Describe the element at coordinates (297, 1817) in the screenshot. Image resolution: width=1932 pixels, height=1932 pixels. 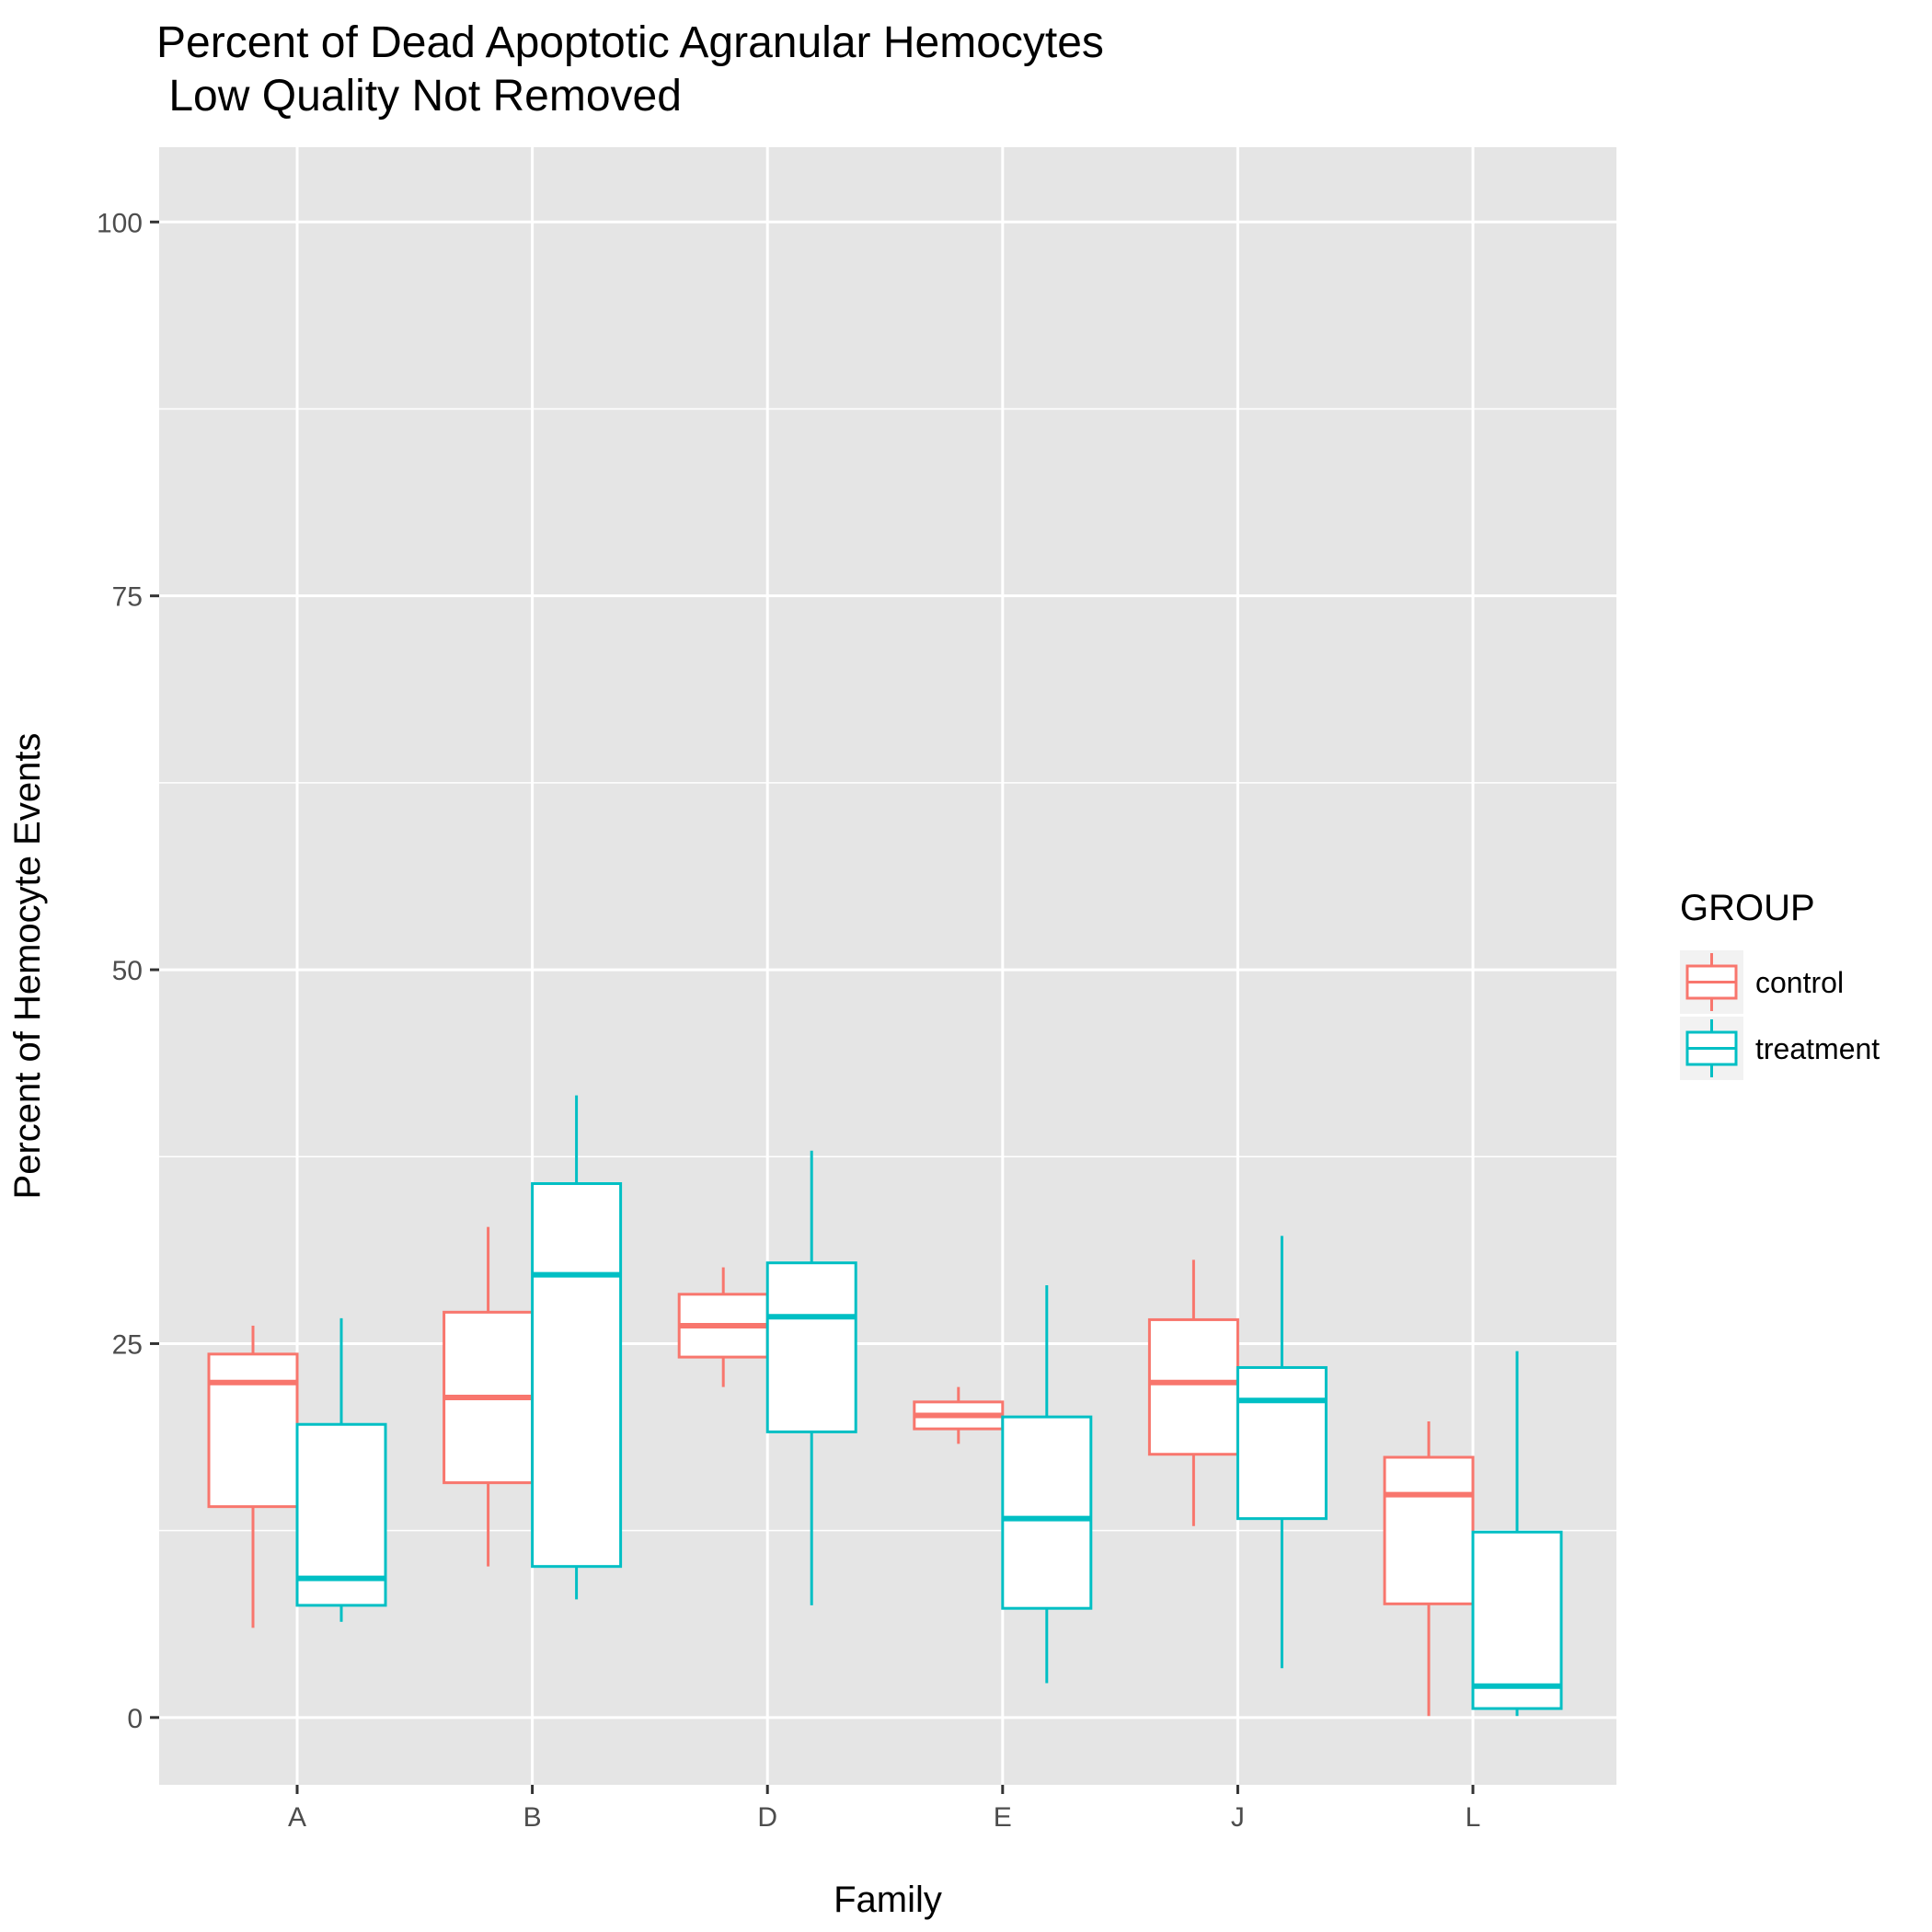
I see `x-tick-label: A` at that location.